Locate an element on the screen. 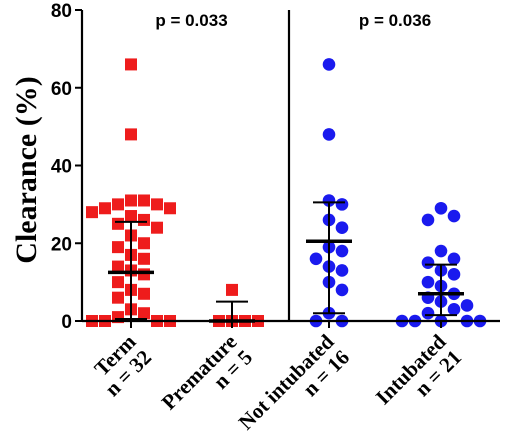 Image resolution: width=510 pixels, height=445 pixels. y-tick-label: 20 is located at coordinates (61, 244).